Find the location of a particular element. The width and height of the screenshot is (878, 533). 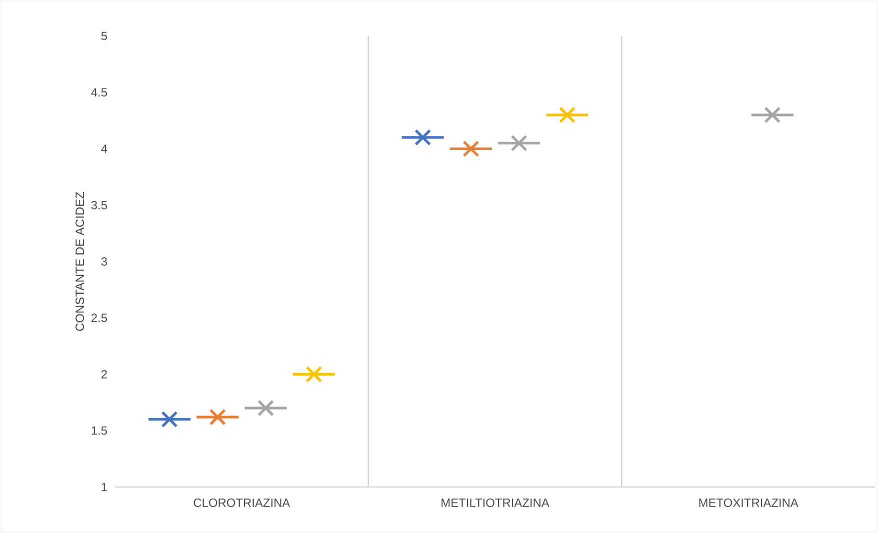

y-tick-label: 4 is located at coordinates (104, 148).